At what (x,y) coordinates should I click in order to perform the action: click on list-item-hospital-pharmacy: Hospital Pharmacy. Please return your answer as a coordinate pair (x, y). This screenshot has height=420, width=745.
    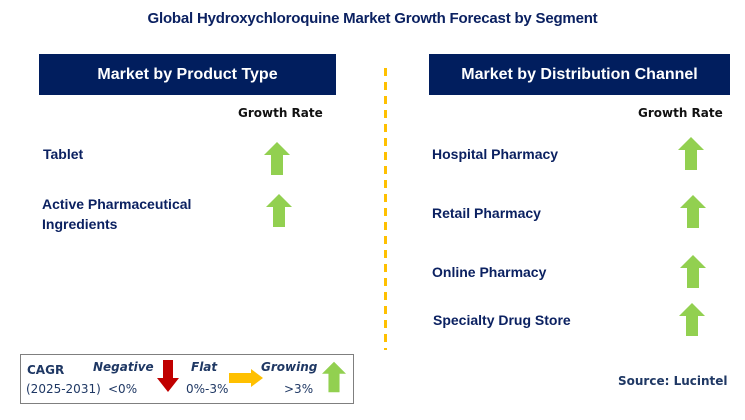
    Looking at the image, I should click on (495, 154).